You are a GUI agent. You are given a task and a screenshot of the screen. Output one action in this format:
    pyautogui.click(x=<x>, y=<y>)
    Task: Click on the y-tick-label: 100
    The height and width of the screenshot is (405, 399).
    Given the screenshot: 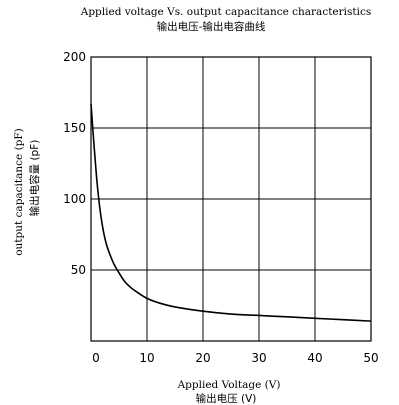 What is the action you would take?
    pyautogui.click(x=74, y=199)
    